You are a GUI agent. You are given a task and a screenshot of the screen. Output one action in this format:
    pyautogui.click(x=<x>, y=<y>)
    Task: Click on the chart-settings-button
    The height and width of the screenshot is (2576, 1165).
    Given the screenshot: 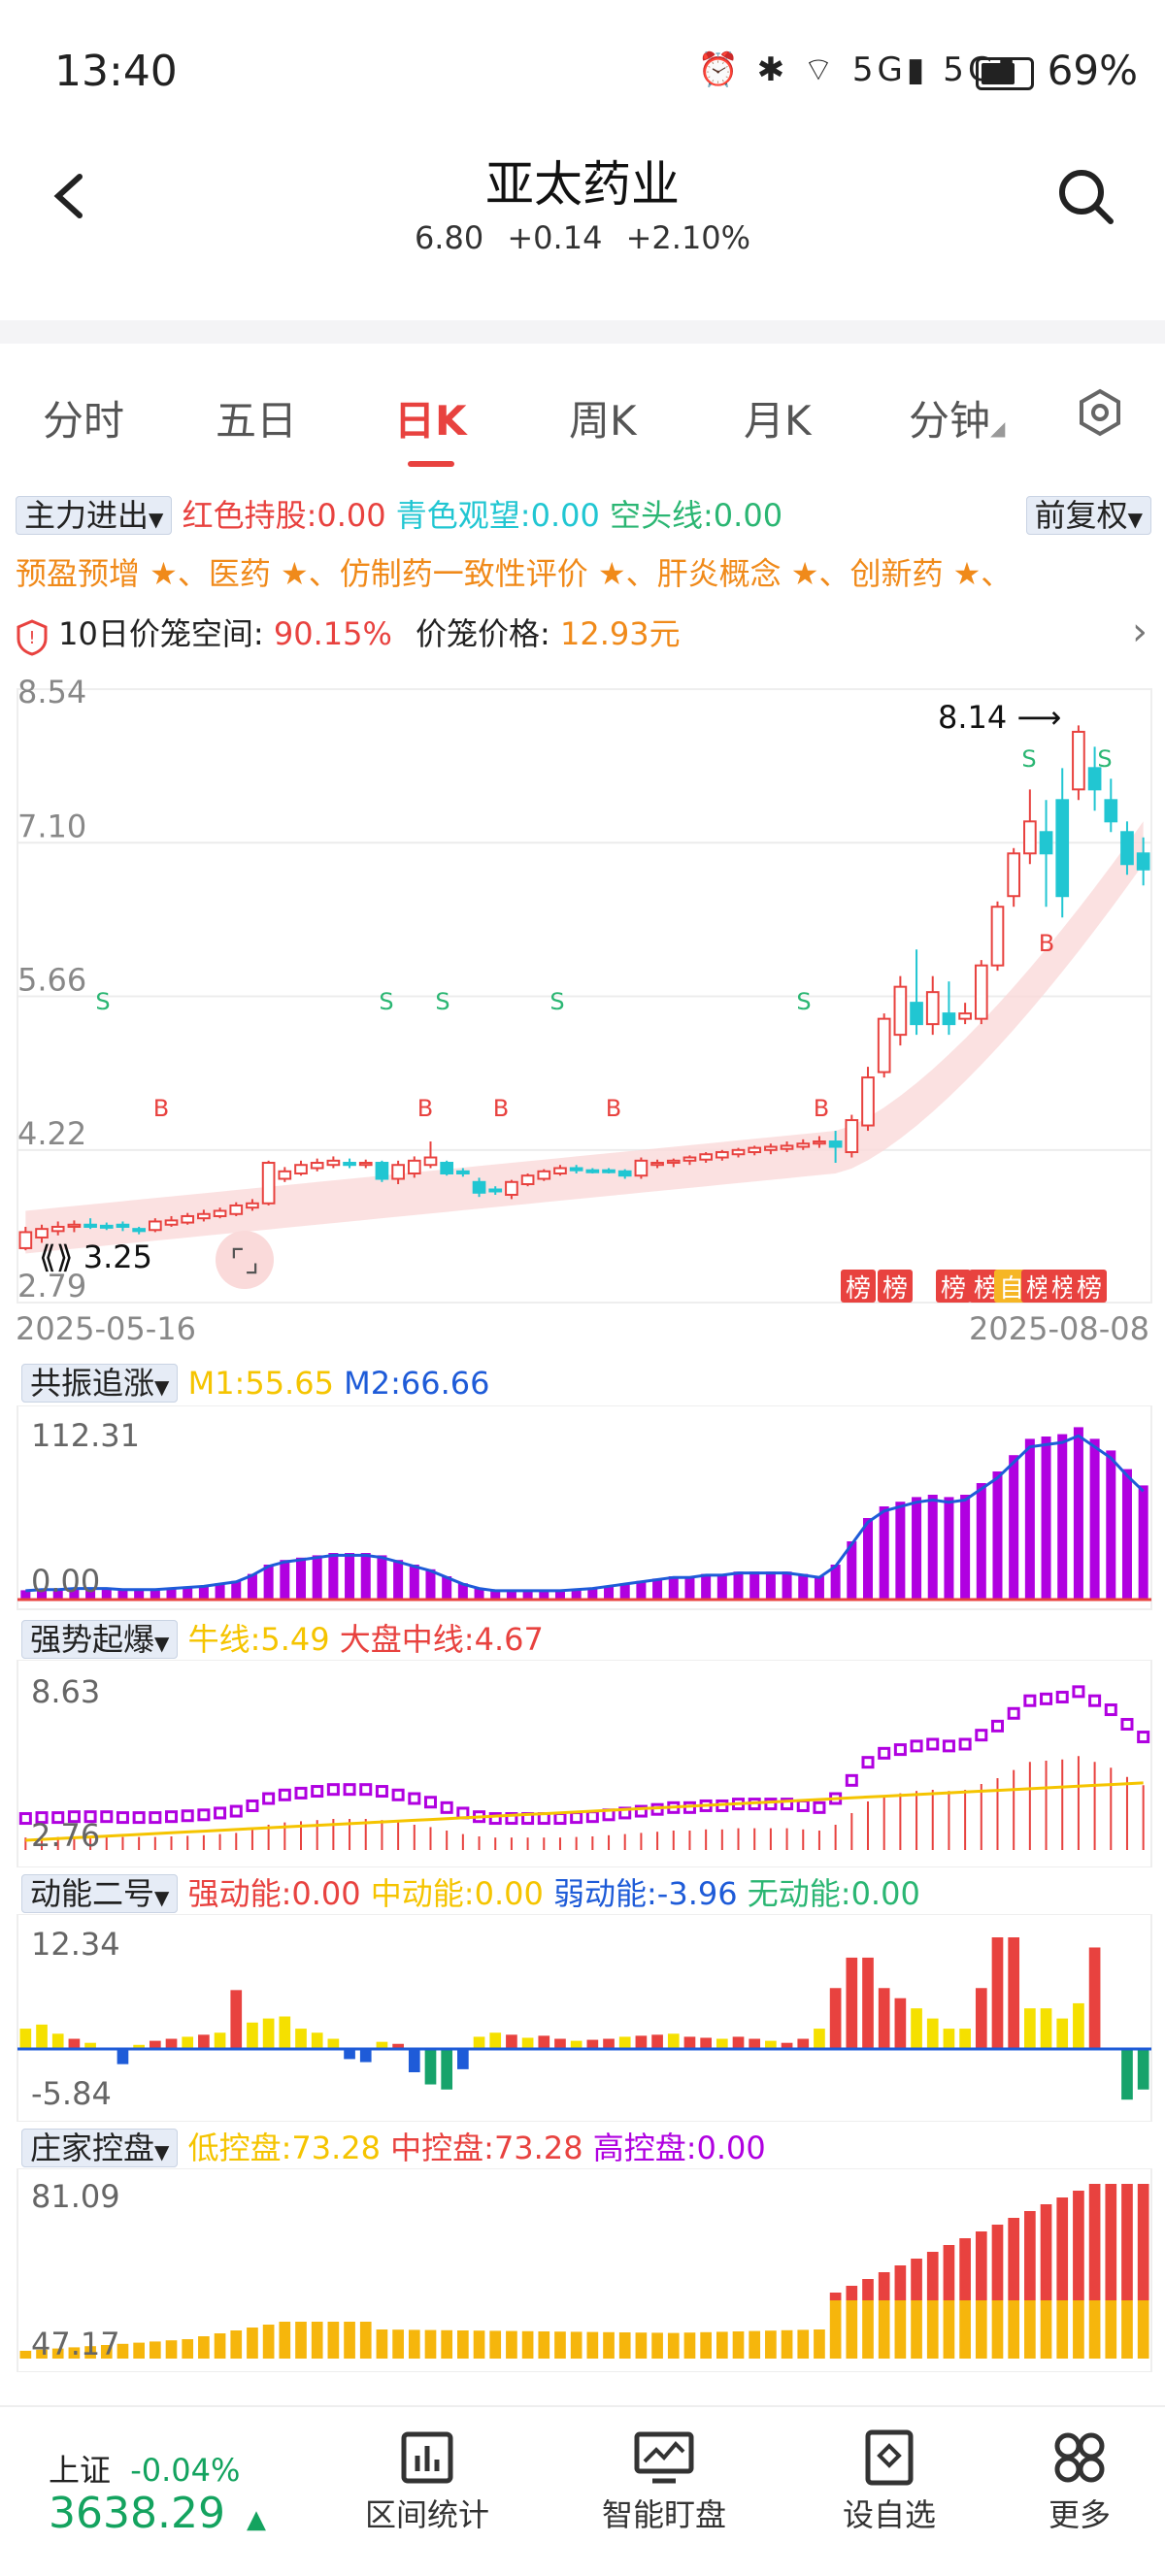 What is the action you would take?
    pyautogui.click(x=1100, y=412)
    